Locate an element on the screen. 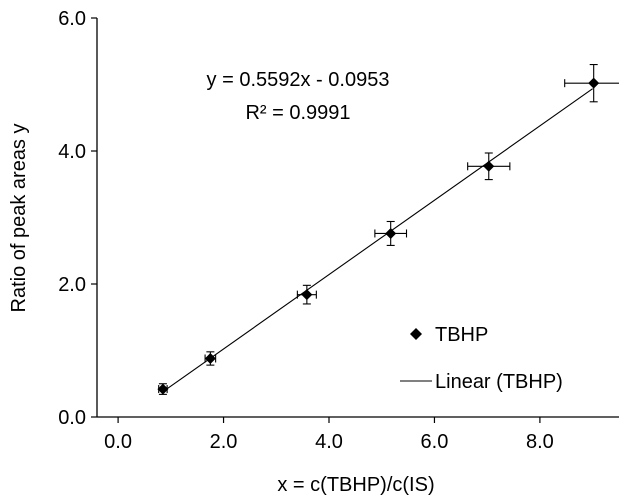 The width and height of the screenshot is (619, 502). x-tick-label: 4.0 is located at coordinates (329, 442).